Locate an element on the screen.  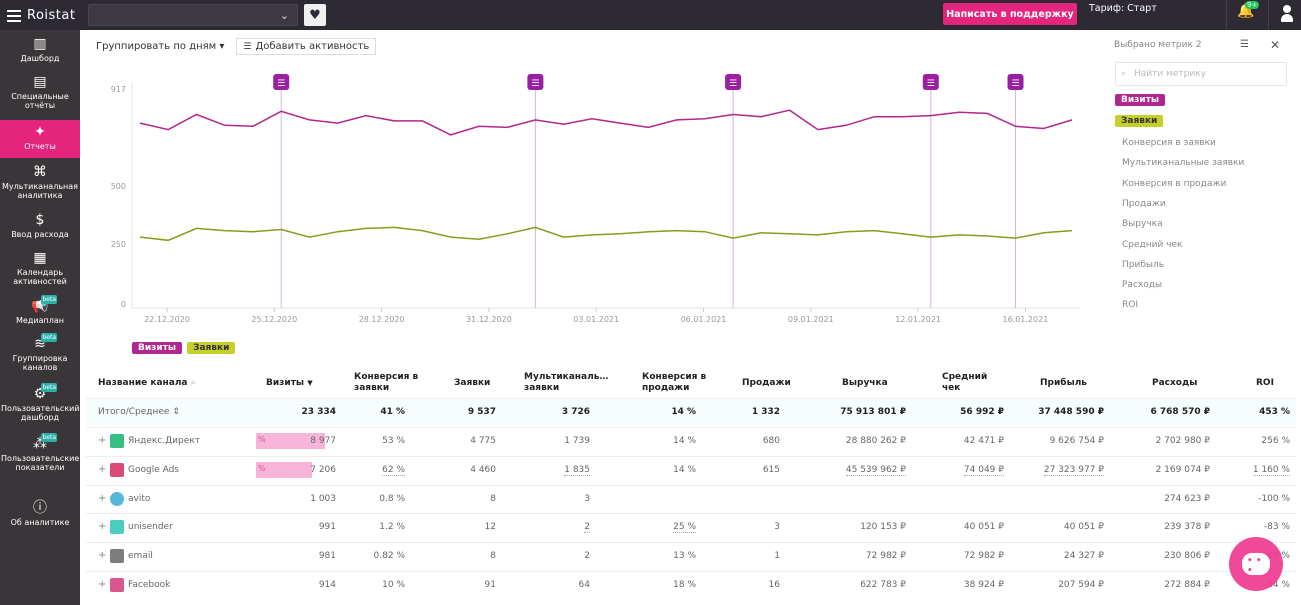
y-tick-label: 250 is located at coordinates (118, 244).